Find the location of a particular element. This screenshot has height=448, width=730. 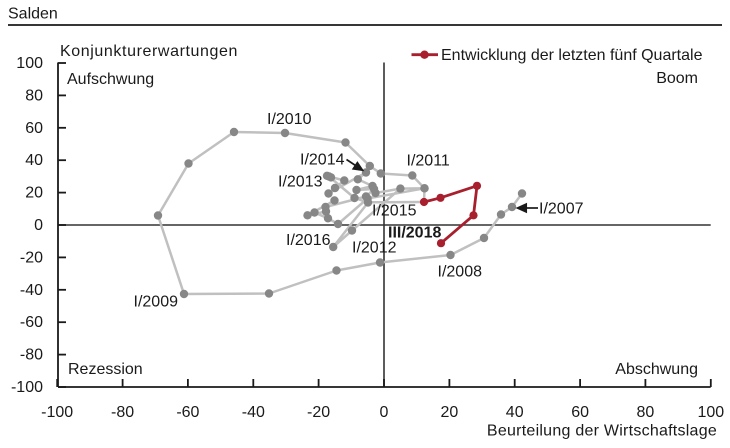

svg-text: I/2015 is located at coordinates (394, 211).